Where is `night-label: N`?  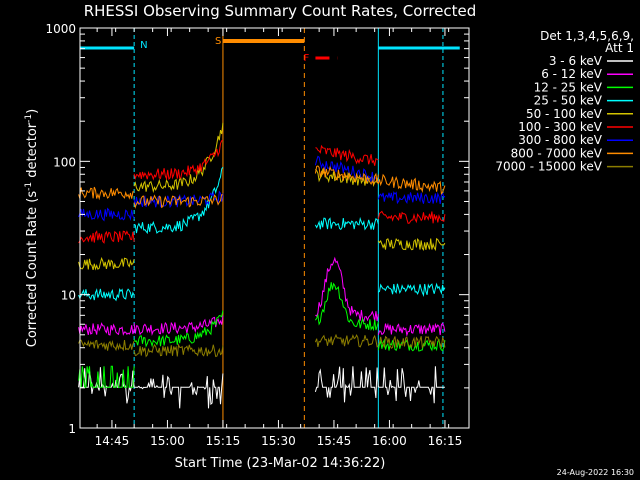 night-label: N is located at coordinates (143, 45).